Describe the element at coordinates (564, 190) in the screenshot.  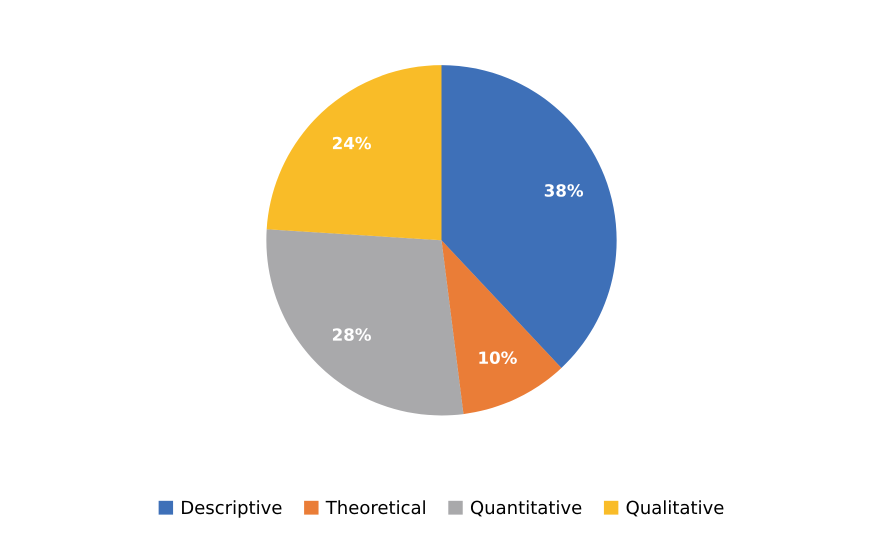
I see `data-label: 38%` at that location.